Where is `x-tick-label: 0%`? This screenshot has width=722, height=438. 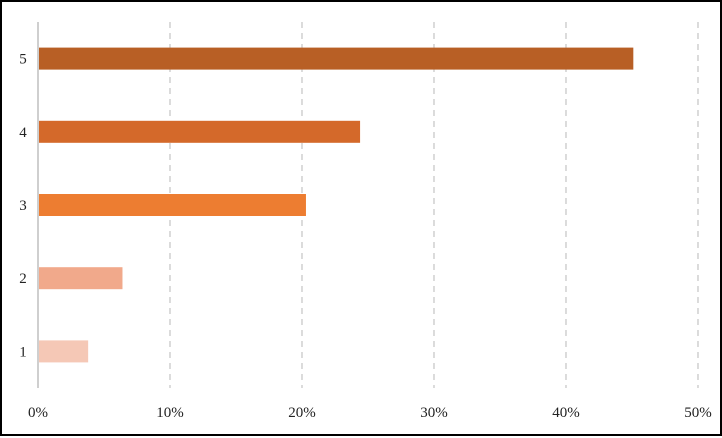 x-tick-label: 0% is located at coordinates (38, 413).